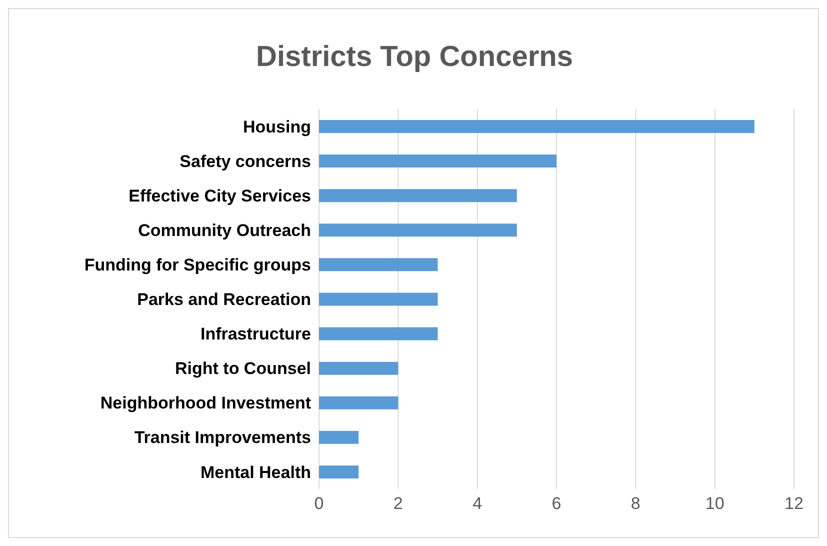  I want to click on x-tick-label: 0, so click(319, 504).